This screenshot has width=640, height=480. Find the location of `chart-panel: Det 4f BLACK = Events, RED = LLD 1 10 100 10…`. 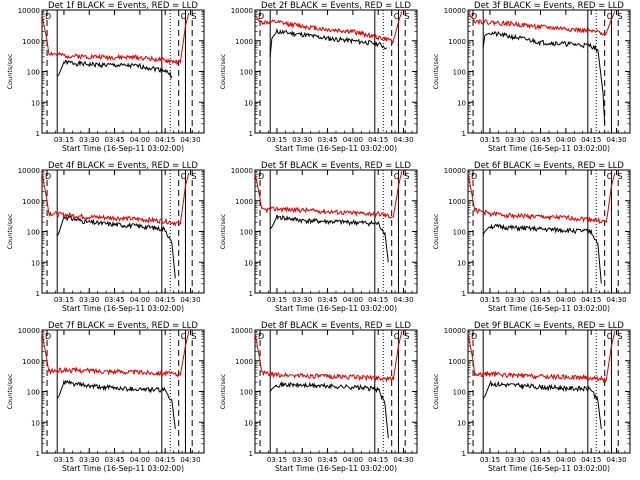

chart-panel: Det 4f BLACK = Events, RED = LLD 1 10 100 10… is located at coordinates (105, 237).